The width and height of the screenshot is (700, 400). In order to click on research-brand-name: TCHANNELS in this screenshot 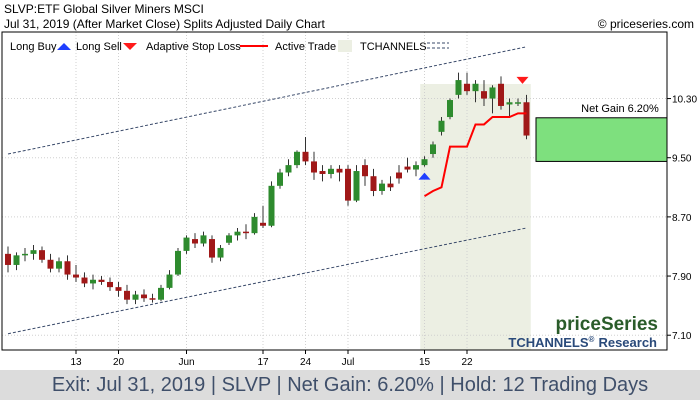, I will do `click(548, 342)`.